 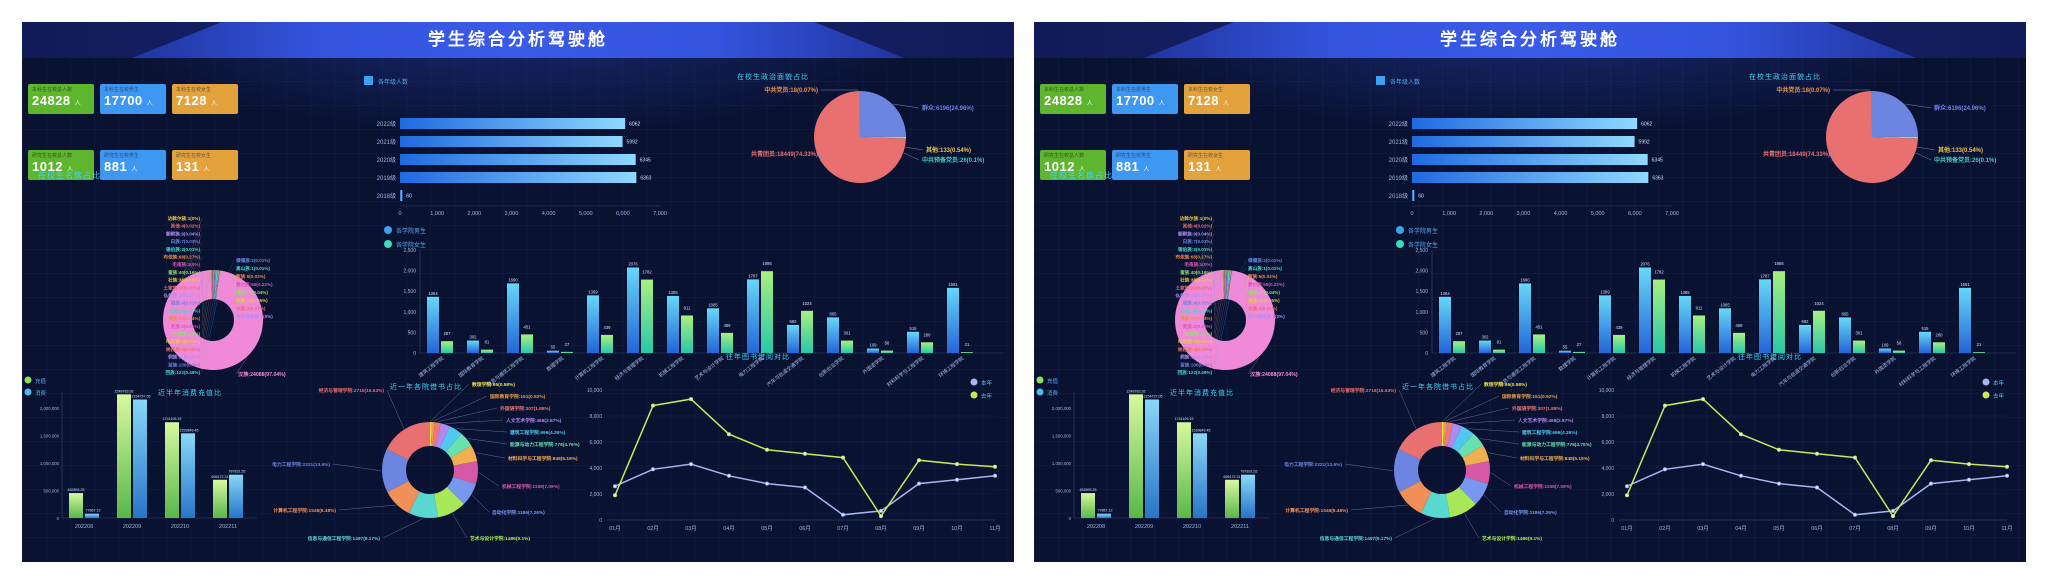 What do you see at coordinates (186, 326) in the screenshot?
I see `ethnic-label: 羌族:2(0.01%)` at bounding box center [186, 326].